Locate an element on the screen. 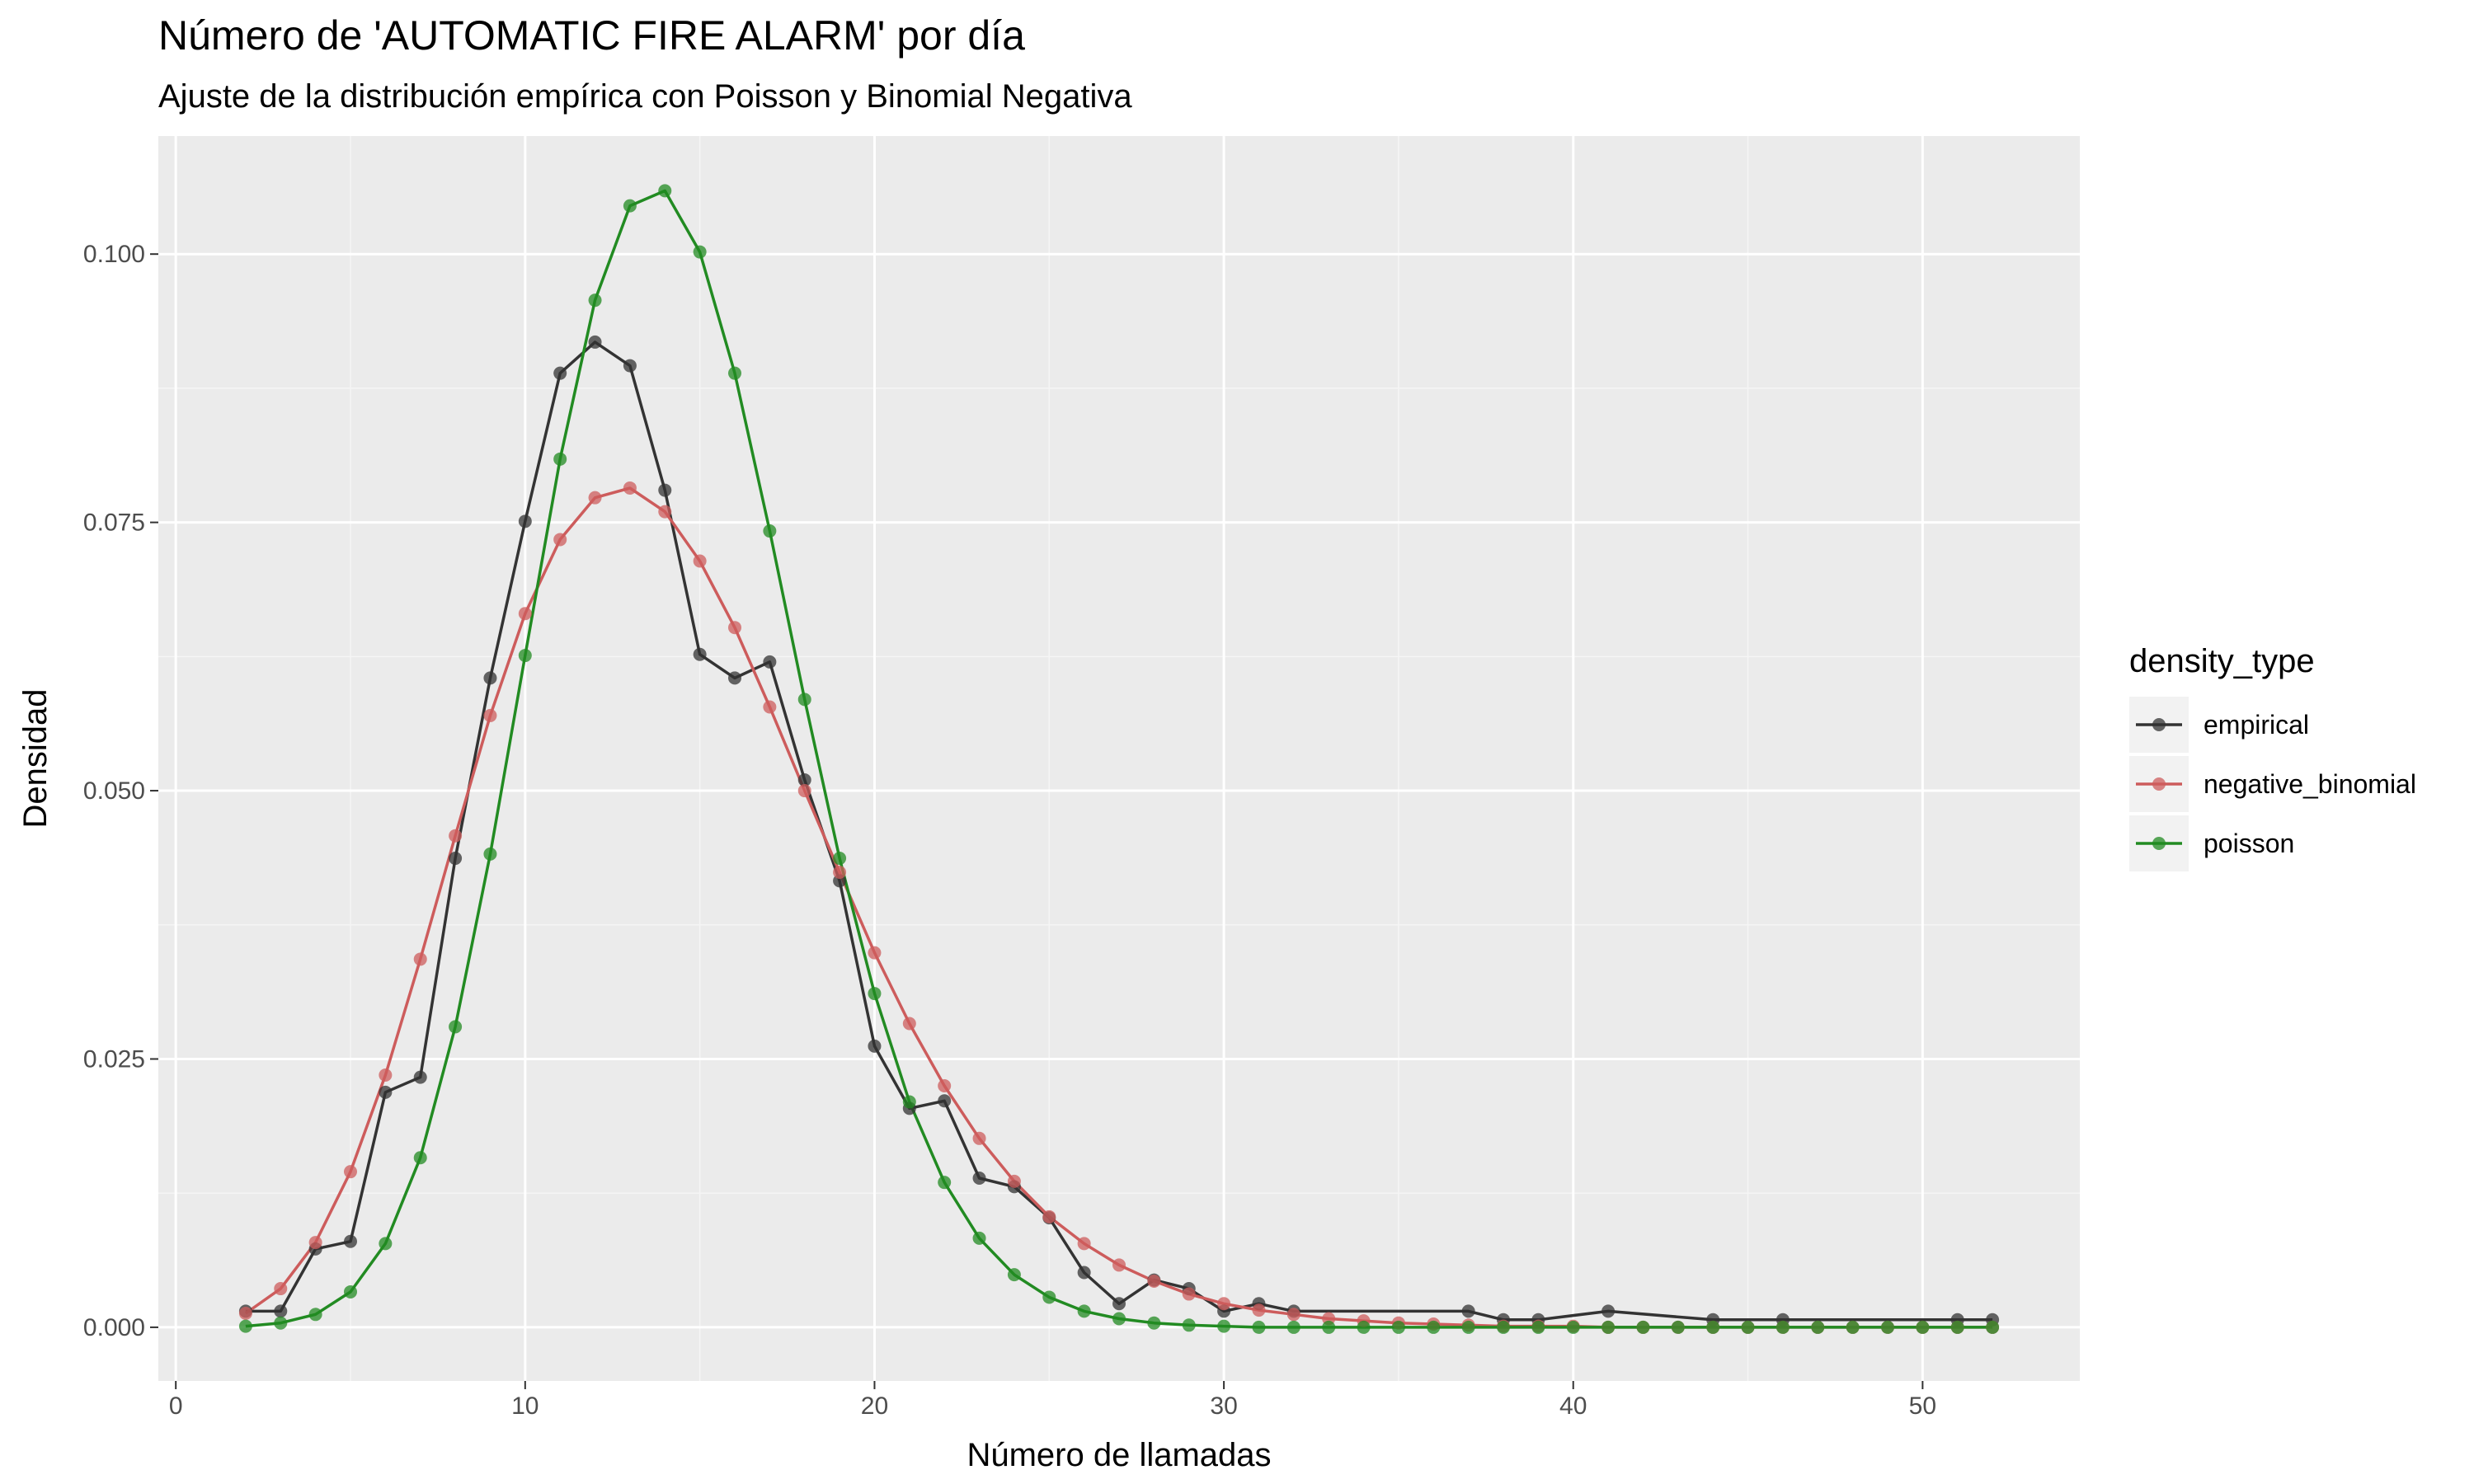  x-tick-label: 50 is located at coordinates (1922, 1406).